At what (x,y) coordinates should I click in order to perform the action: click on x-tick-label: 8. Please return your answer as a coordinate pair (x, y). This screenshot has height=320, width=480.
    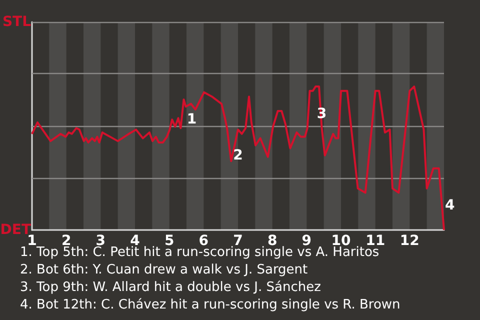
    Looking at the image, I should click on (272, 241).